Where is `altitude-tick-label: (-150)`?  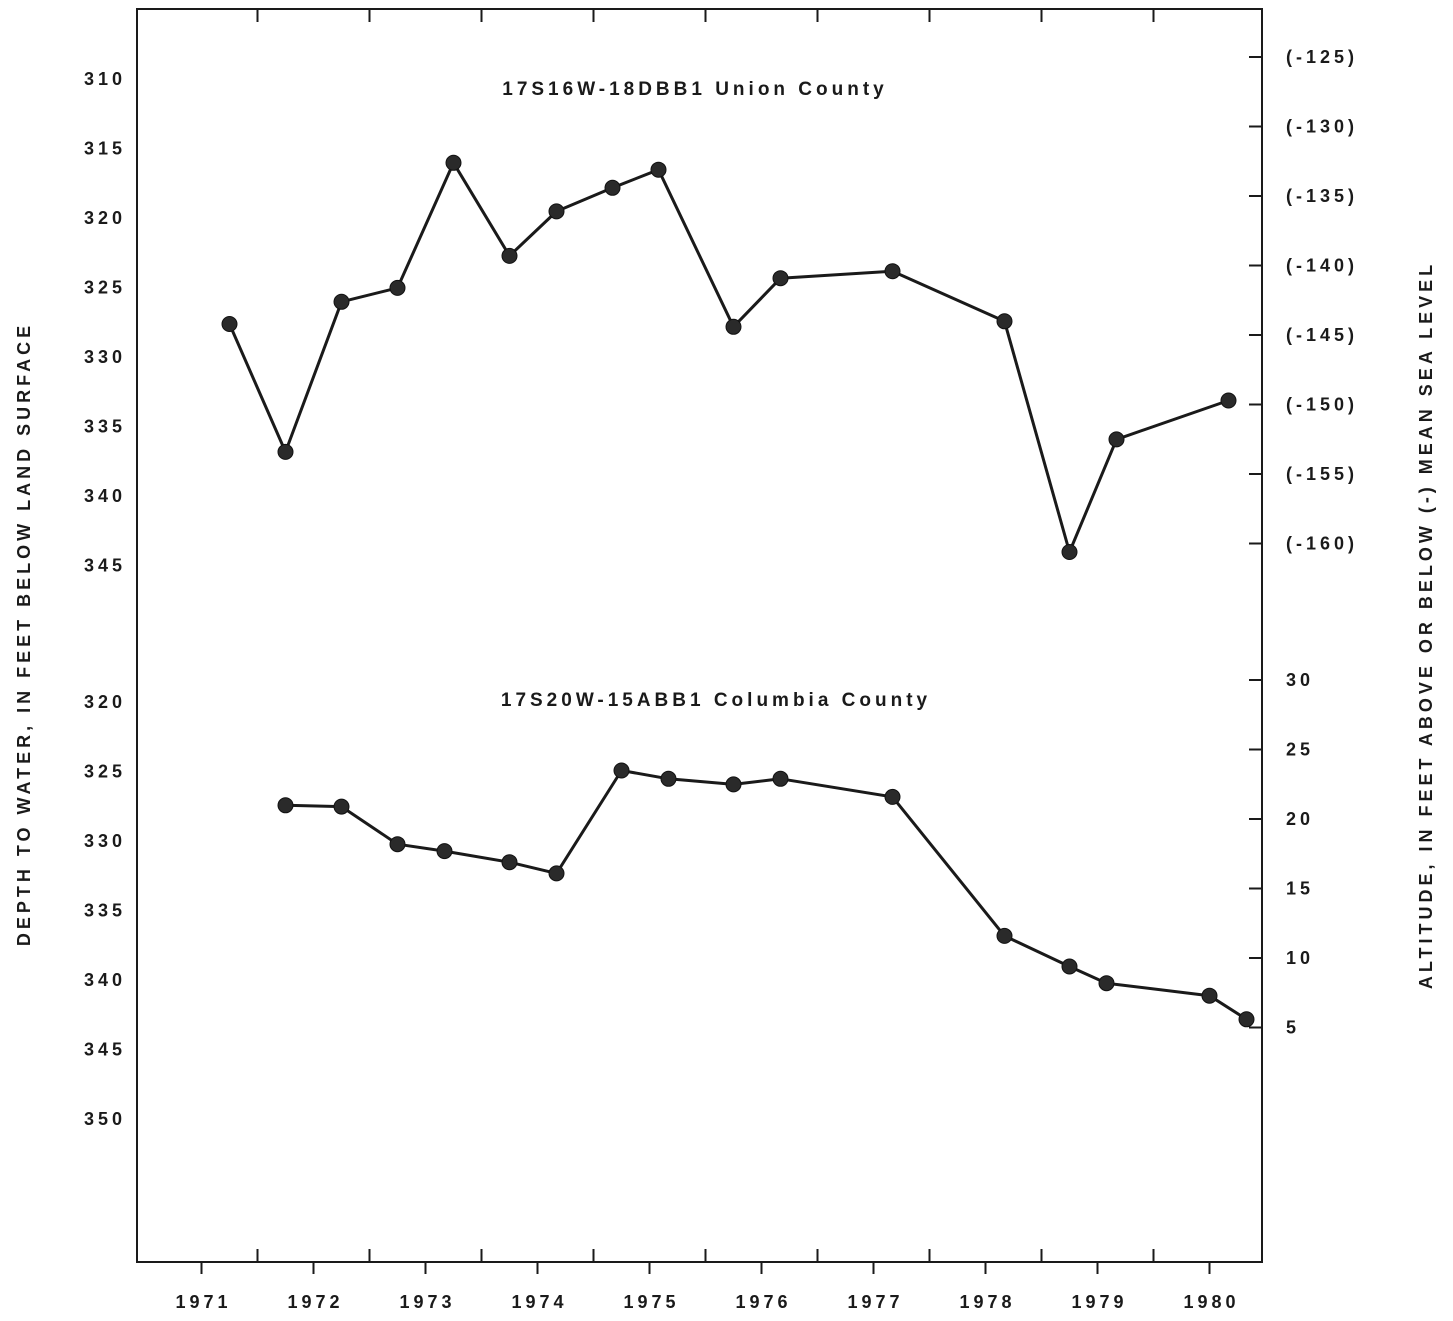
altitude-tick-label: (-150) is located at coordinates (1322, 405).